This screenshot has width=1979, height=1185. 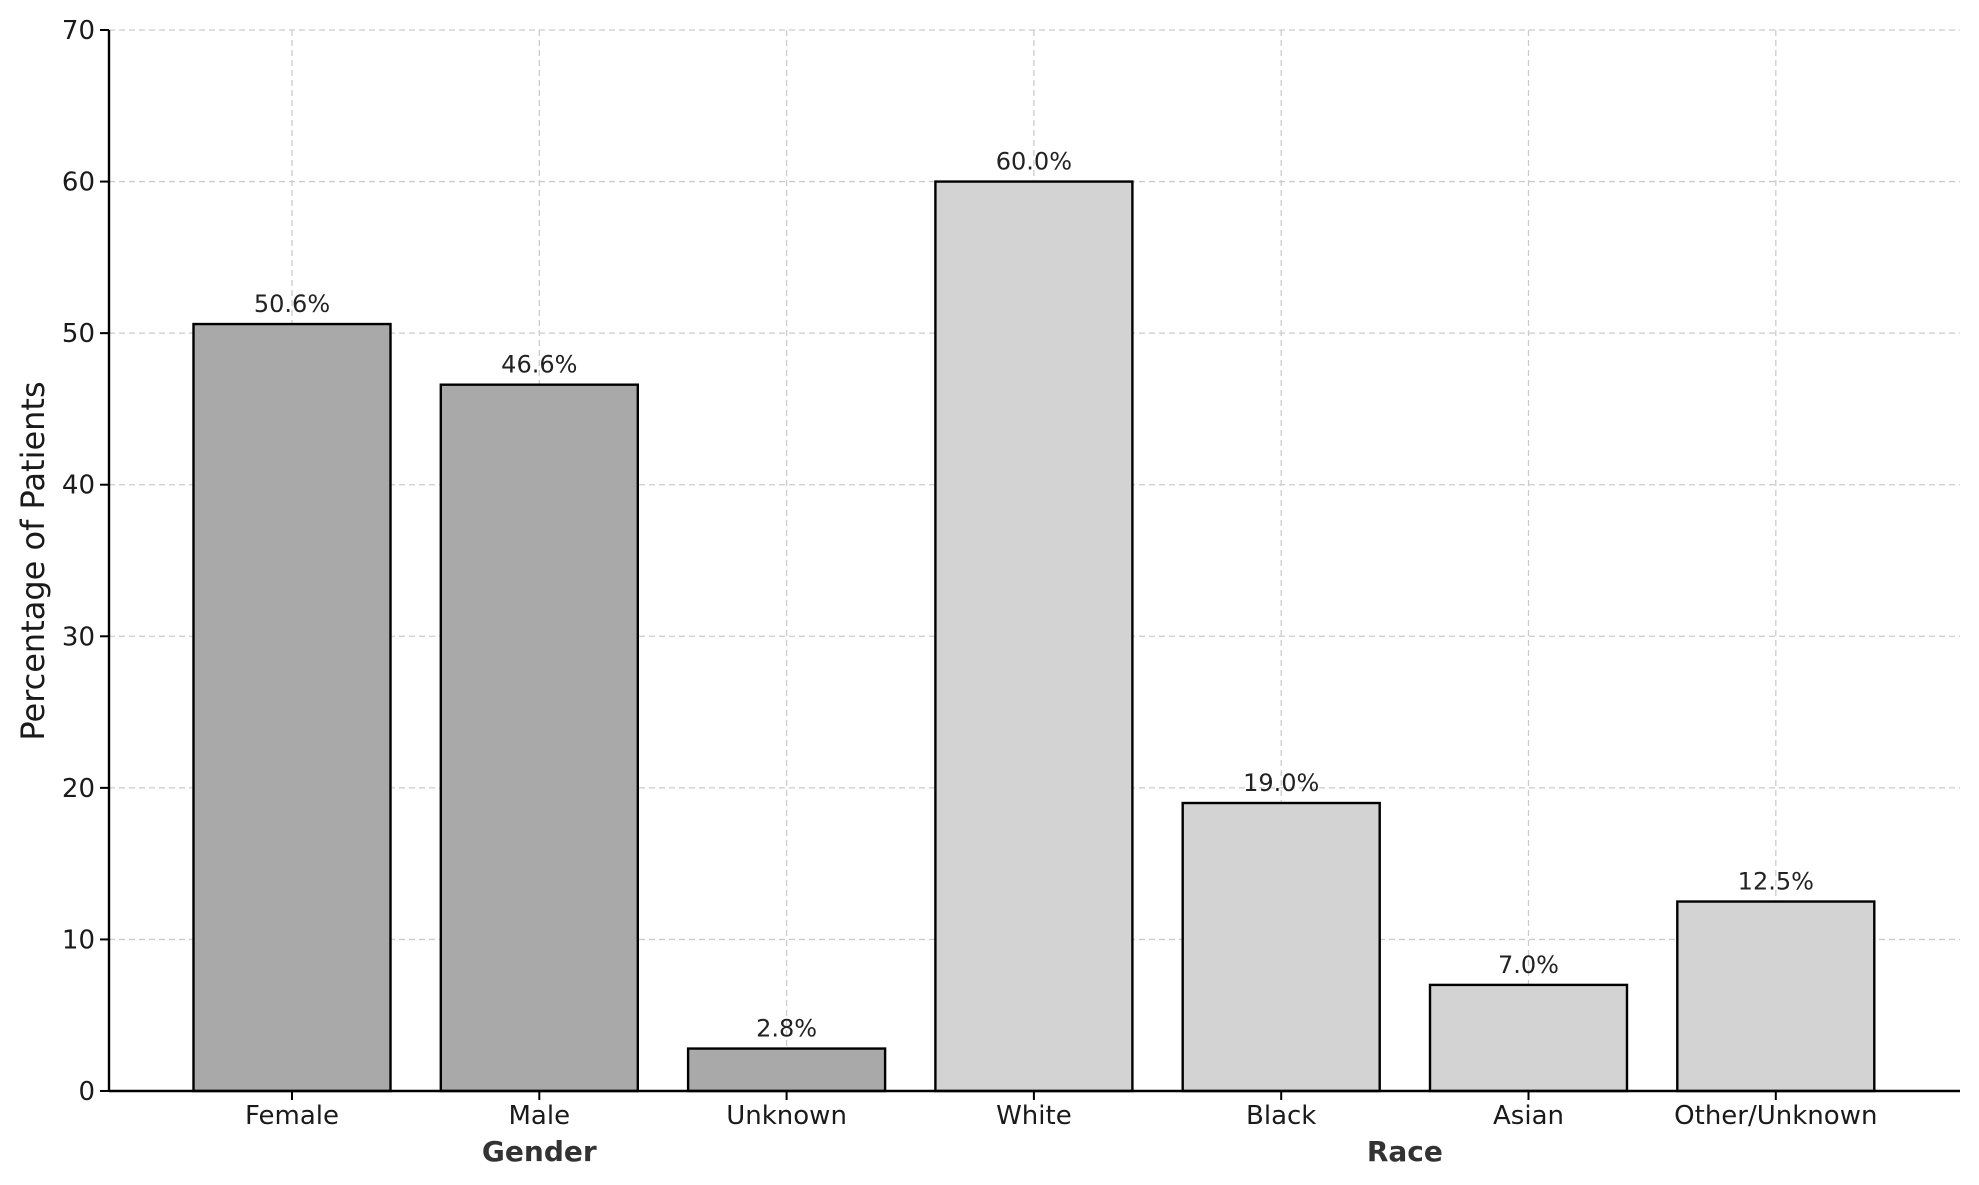 I want to click on y-tick-label: 50, so click(x=78, y=334).